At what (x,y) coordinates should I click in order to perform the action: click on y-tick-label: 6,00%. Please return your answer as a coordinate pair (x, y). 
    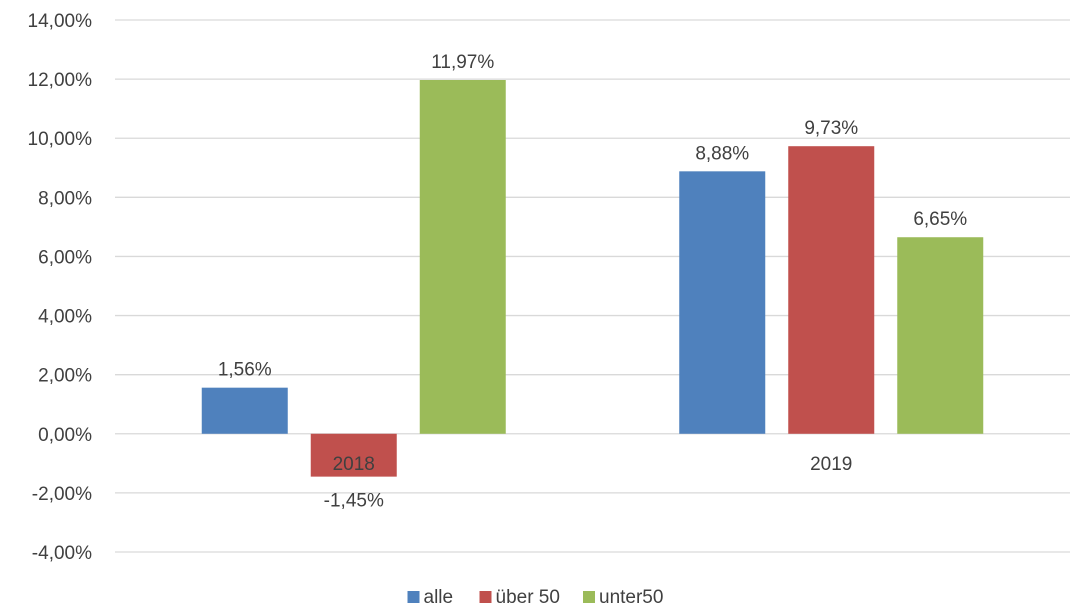
    Looking at the image, I should click on (65, 257).